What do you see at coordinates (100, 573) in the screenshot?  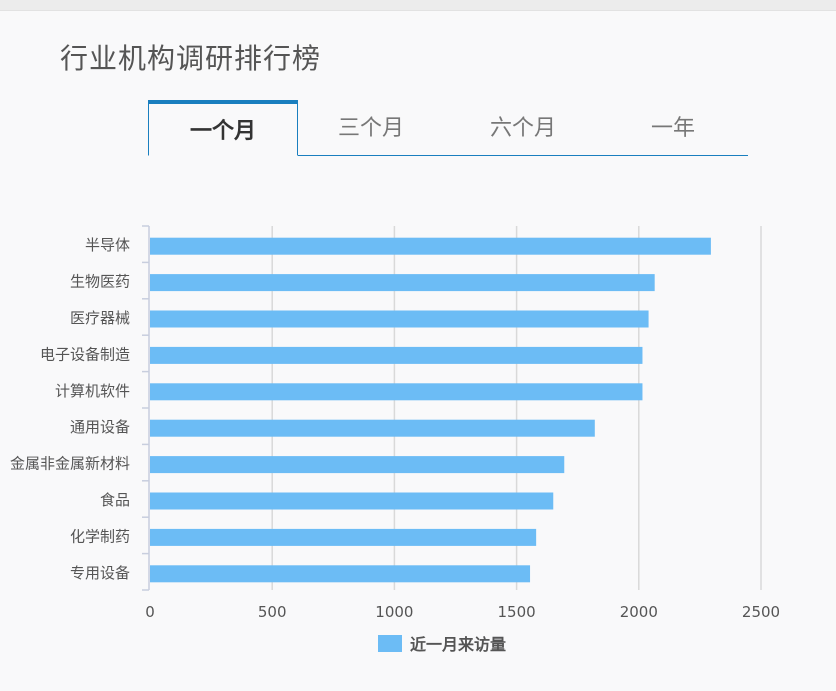 I see `category-label: 专用设备` at bounding box center [100, 573].